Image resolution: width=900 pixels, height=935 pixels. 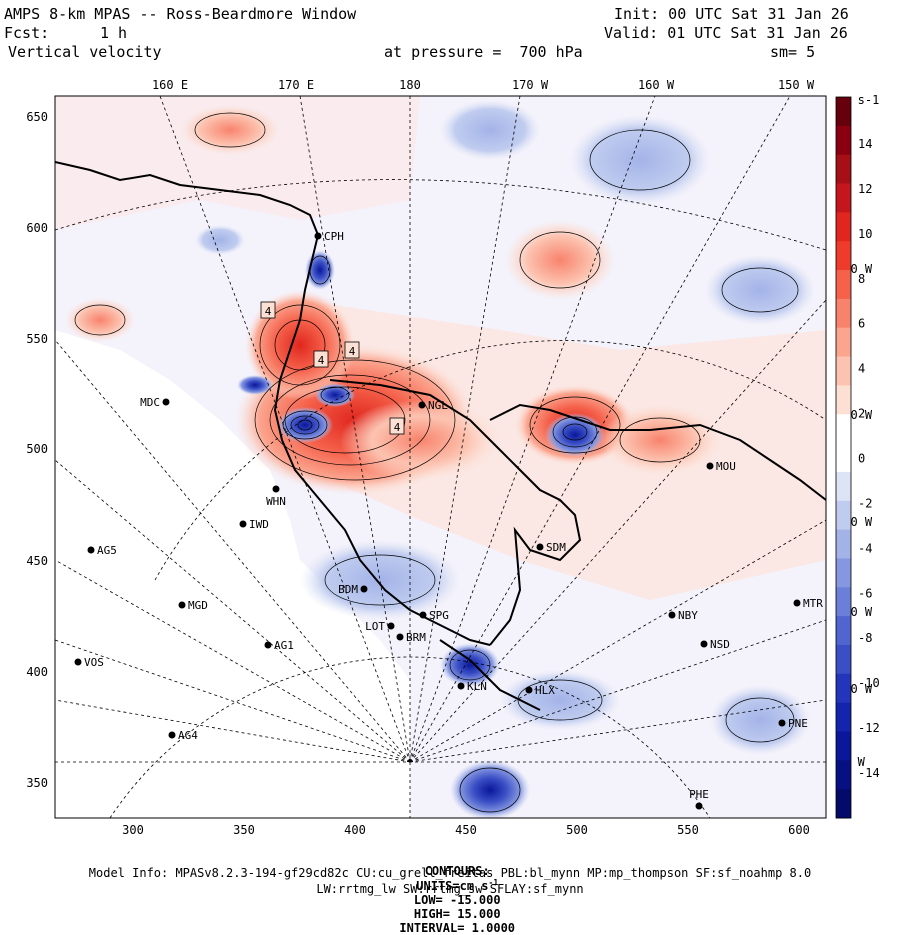 I want to click on station-label: AG5, so click(x=107, y=550).